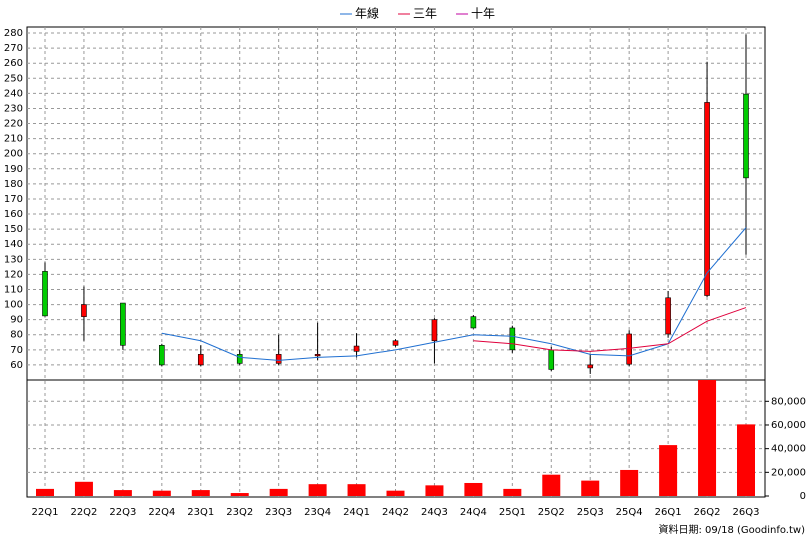 Image resolution: width=808 pixels, height=540 pixels. Describe the element at coordinates (13, 229) in the screenshot. I see `y-tick-label: 150` at that location.